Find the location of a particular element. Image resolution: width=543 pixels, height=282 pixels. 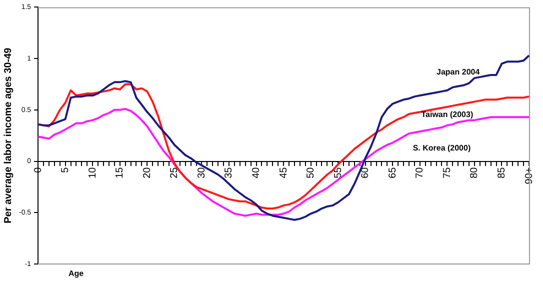

x-tick-label: 40 is located at coordinates (256, 172).